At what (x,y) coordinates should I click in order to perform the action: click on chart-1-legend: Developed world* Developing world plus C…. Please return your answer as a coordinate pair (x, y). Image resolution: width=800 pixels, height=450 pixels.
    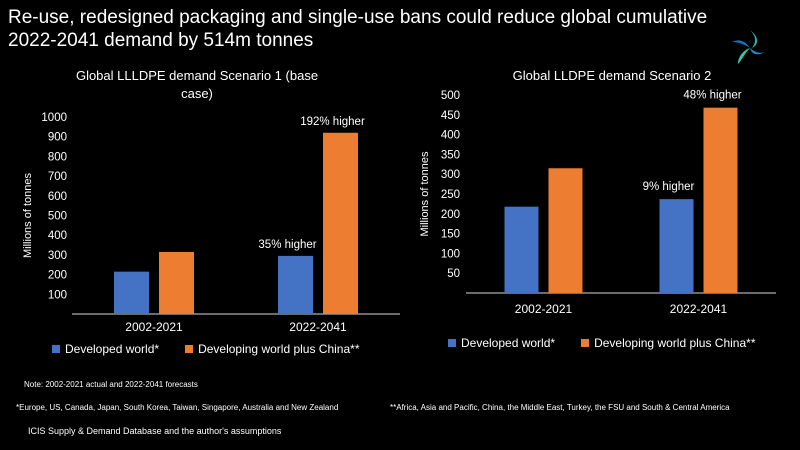
    Looking at the image, I should click on (219, 349).